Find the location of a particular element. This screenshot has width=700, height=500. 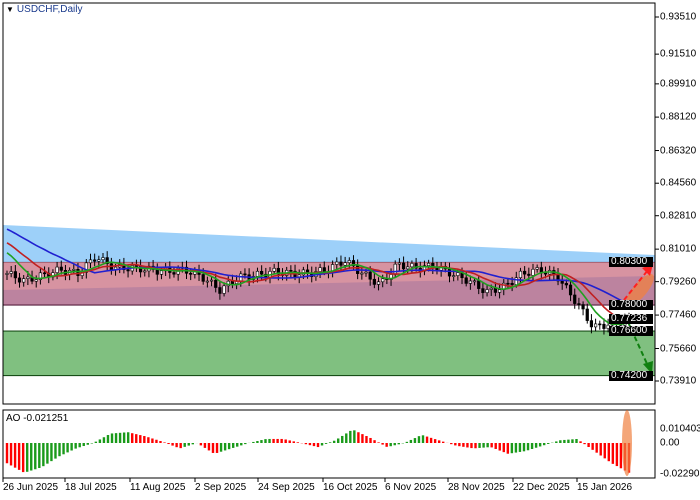

price-tick: 0.91510 is located at coordinates (678, 54).